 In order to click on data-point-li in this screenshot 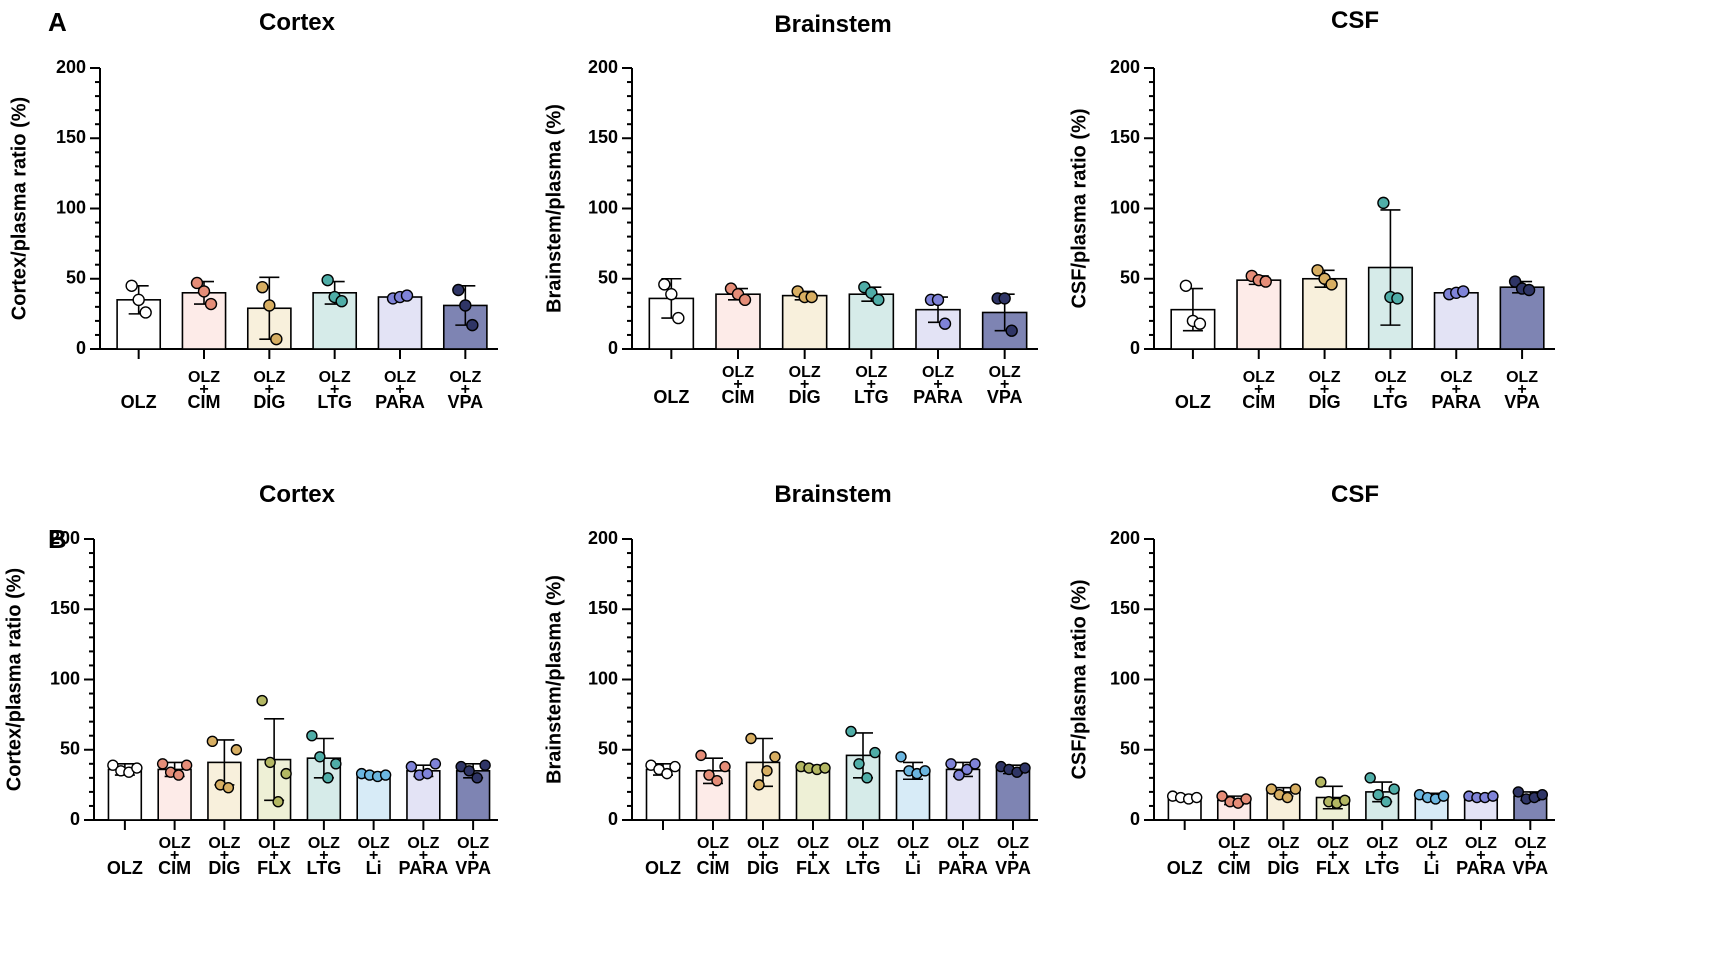, I will do `click(385, 775)`.